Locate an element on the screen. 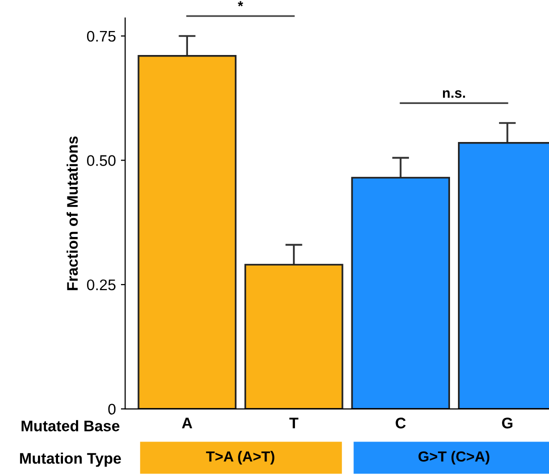 This screenshot has width=549, height=476. text: T>A (A>T) is located at coordinates (240, 457).